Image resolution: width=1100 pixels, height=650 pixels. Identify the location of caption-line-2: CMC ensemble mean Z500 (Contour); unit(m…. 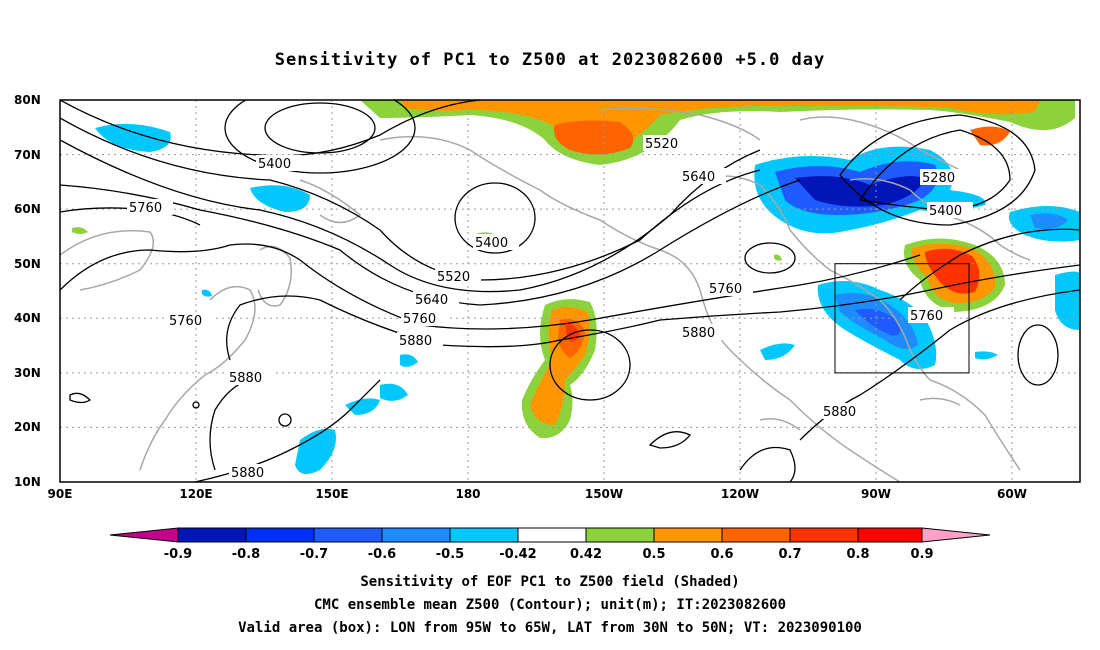
(549, 605).